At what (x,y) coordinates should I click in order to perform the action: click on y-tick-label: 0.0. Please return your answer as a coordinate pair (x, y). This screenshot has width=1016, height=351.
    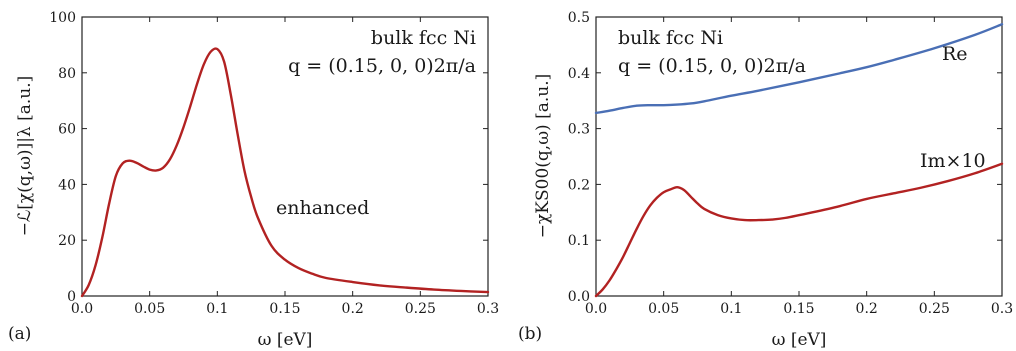
    Looking at the image, I should click on (579, 297).